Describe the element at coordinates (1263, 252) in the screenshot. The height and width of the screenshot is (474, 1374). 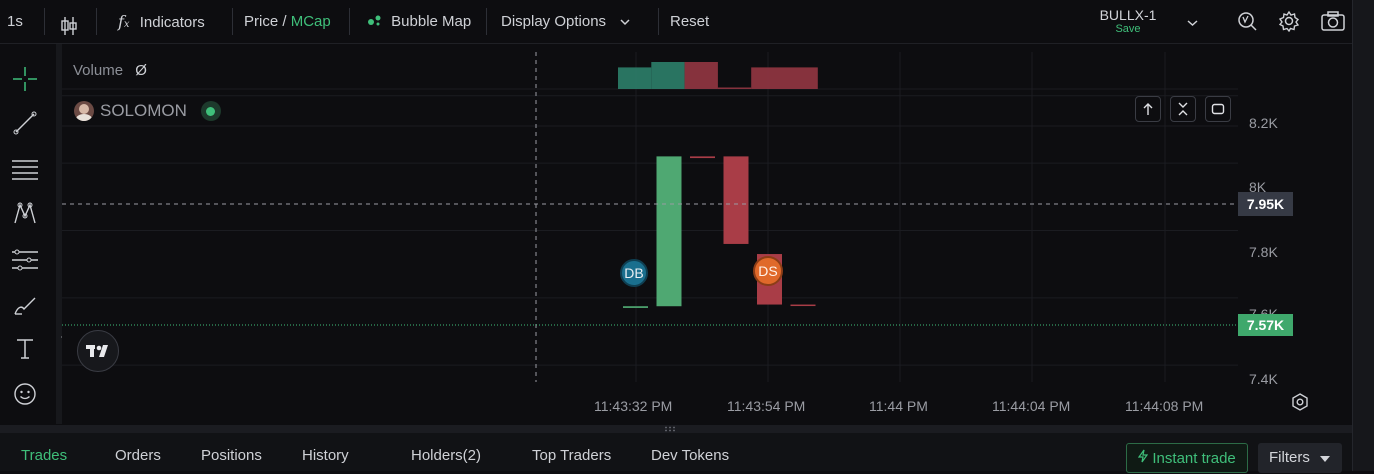
I see `price-tick: 7.8K` at that location.